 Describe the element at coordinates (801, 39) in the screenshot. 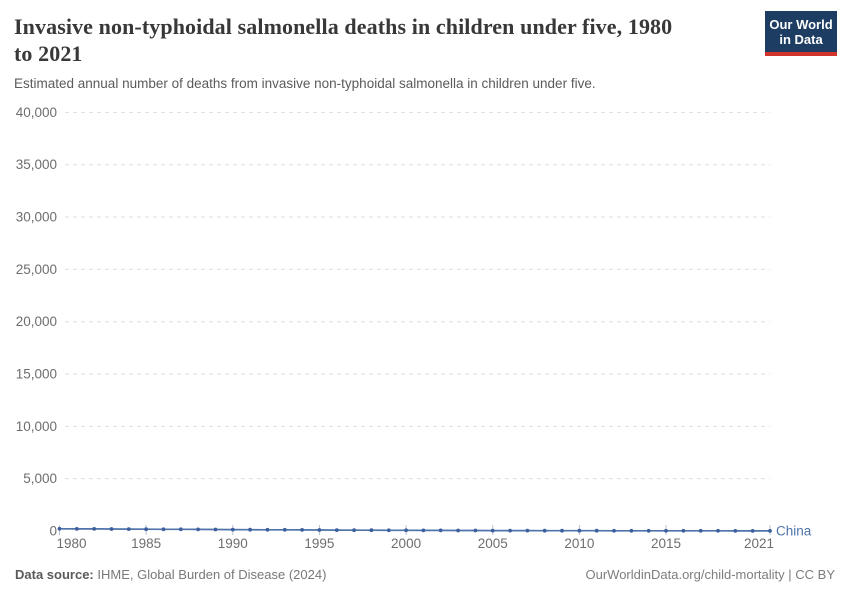

I see `owid-logo-line2: in Data` at that location.